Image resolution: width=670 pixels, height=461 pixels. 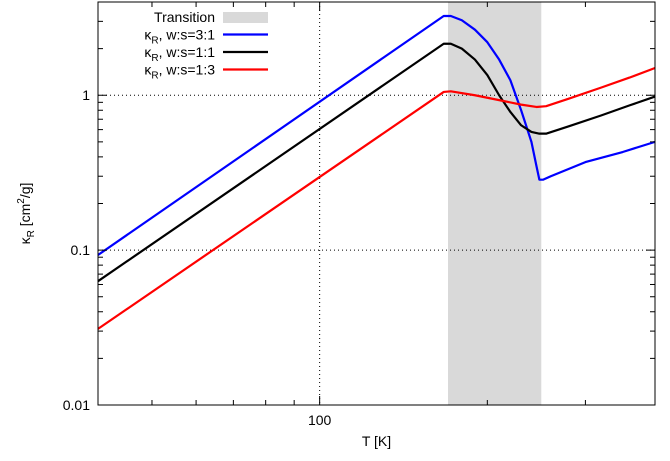 I want to click on y-tick-label: 0.01, so click(x=76, y=405).